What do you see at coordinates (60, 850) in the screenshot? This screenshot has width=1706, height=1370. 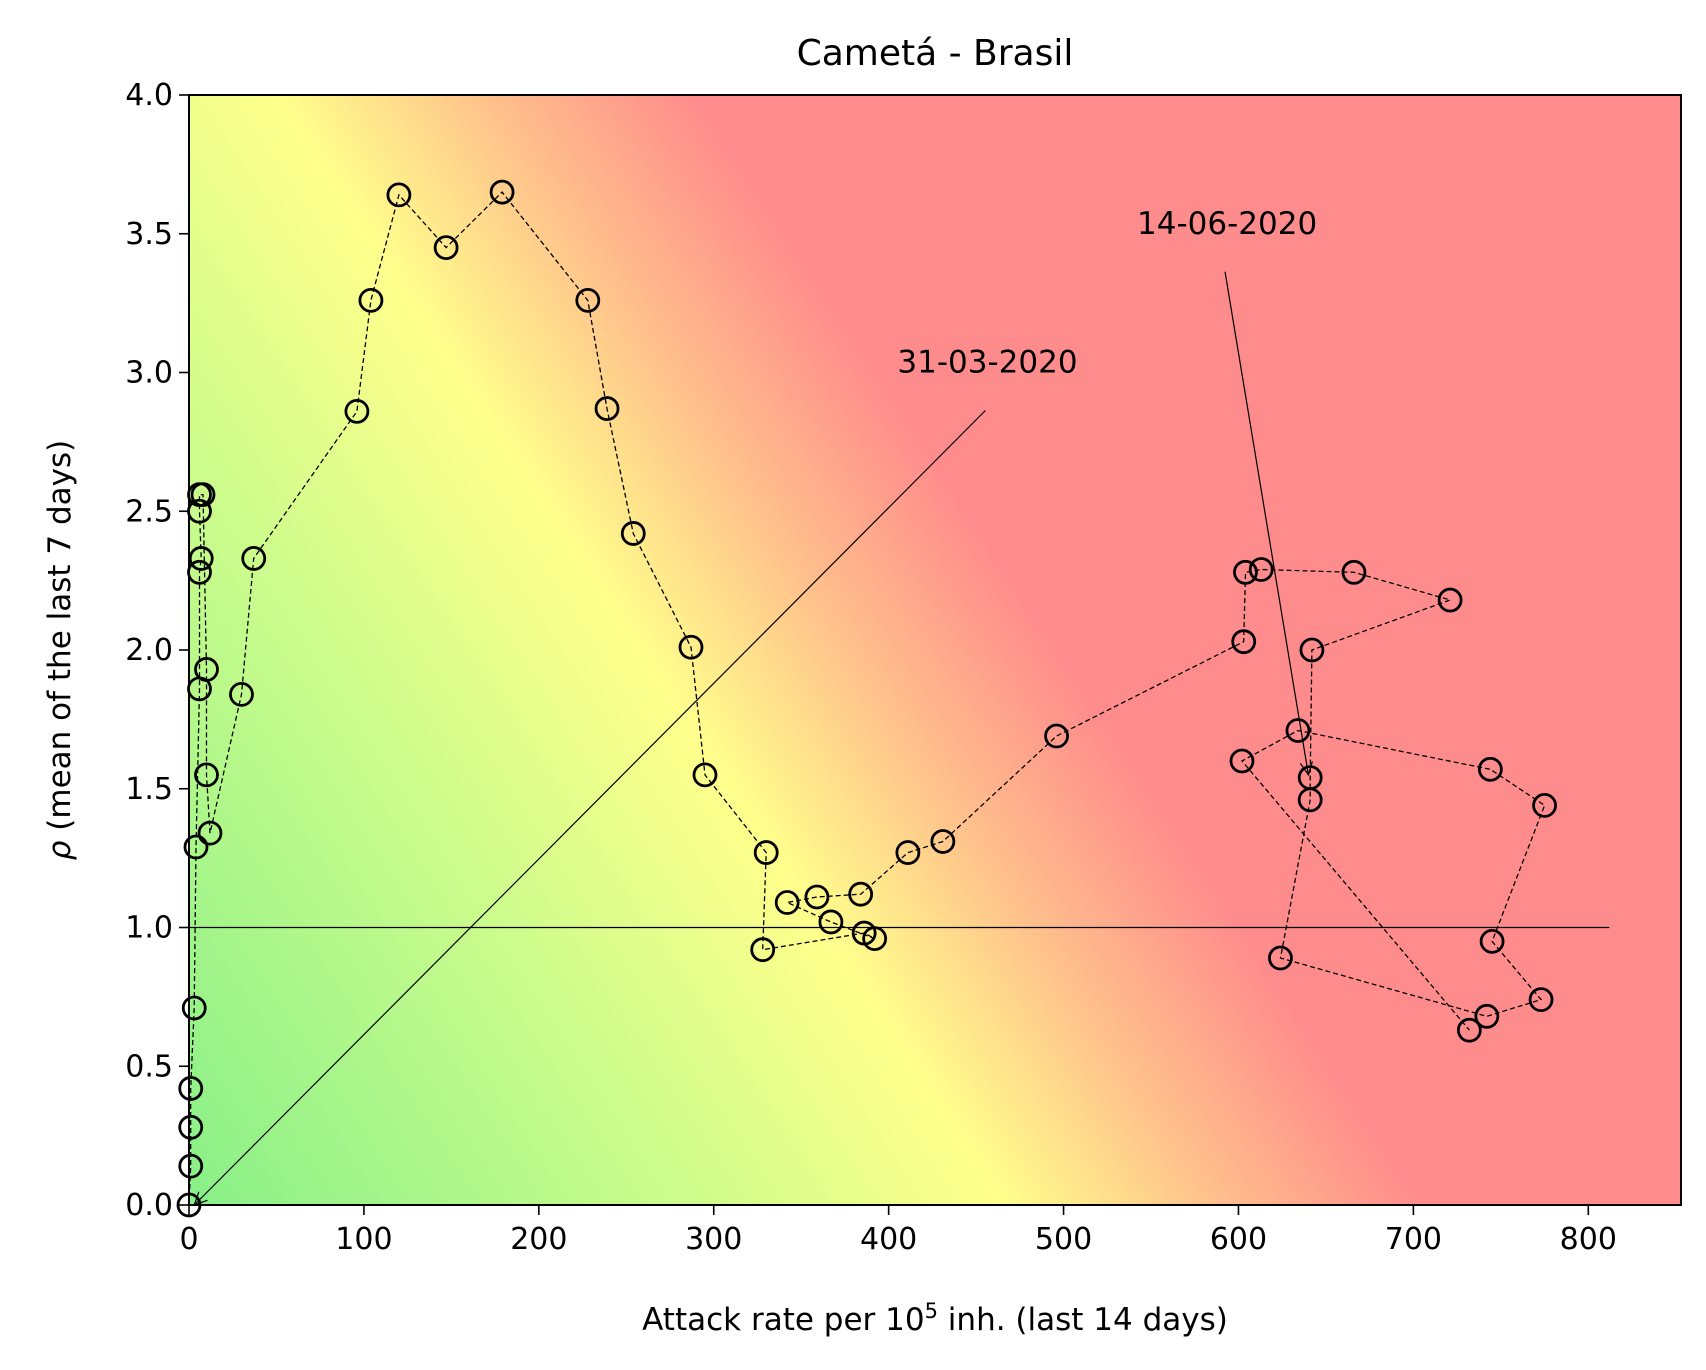 I see `y-axis-label-symbol: ρ` at bounding box center [60, 850].